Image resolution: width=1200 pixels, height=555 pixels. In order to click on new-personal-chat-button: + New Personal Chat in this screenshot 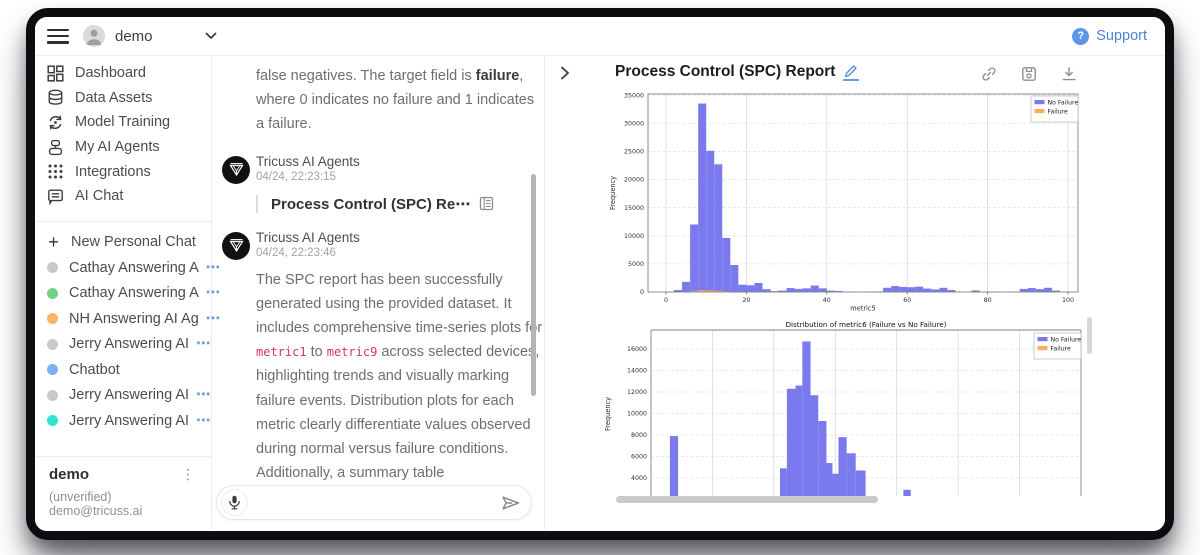, I will do `click(129, 243)`.